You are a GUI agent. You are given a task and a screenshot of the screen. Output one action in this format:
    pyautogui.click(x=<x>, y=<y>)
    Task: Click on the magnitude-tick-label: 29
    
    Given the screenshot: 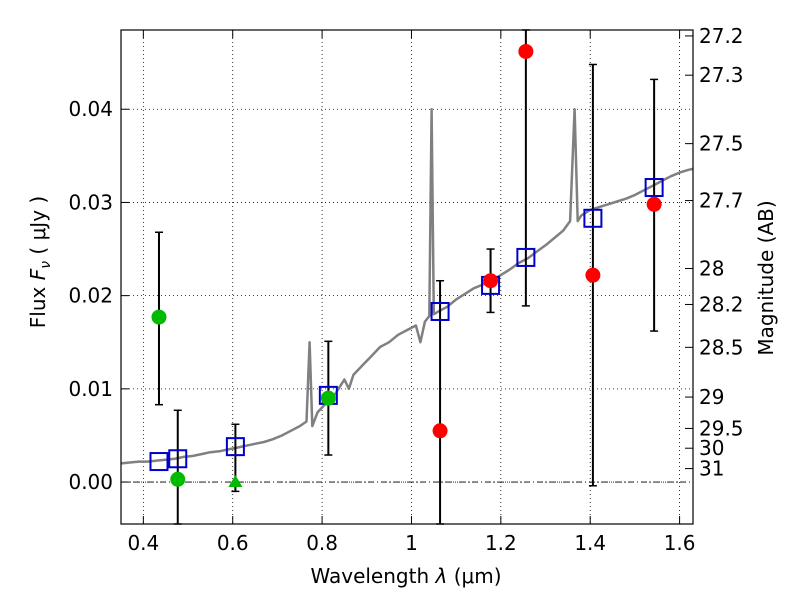 What is the action you would take?
    pyautogui.click(x=711, y=397)
    